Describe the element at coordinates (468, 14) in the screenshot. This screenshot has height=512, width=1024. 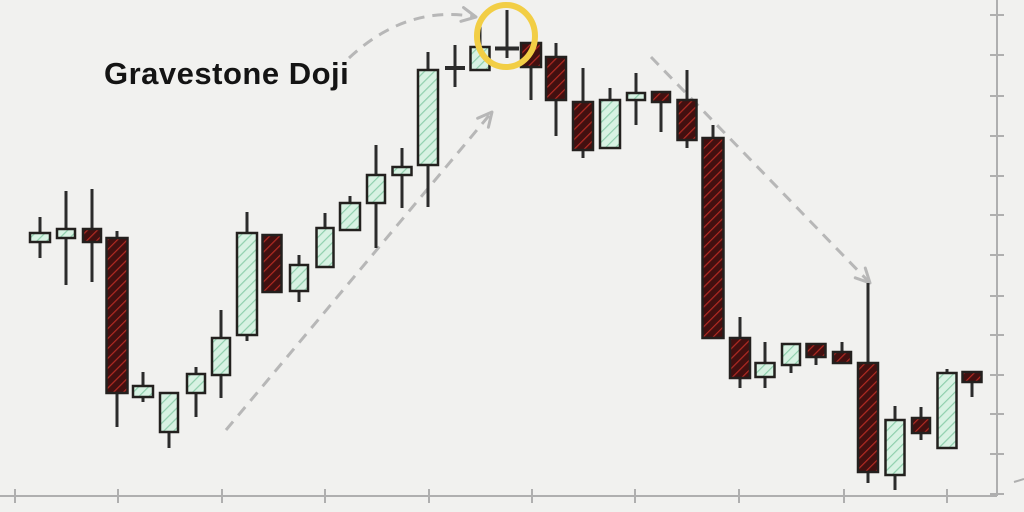
I see `label-to-doji-arrow-head` at that location.